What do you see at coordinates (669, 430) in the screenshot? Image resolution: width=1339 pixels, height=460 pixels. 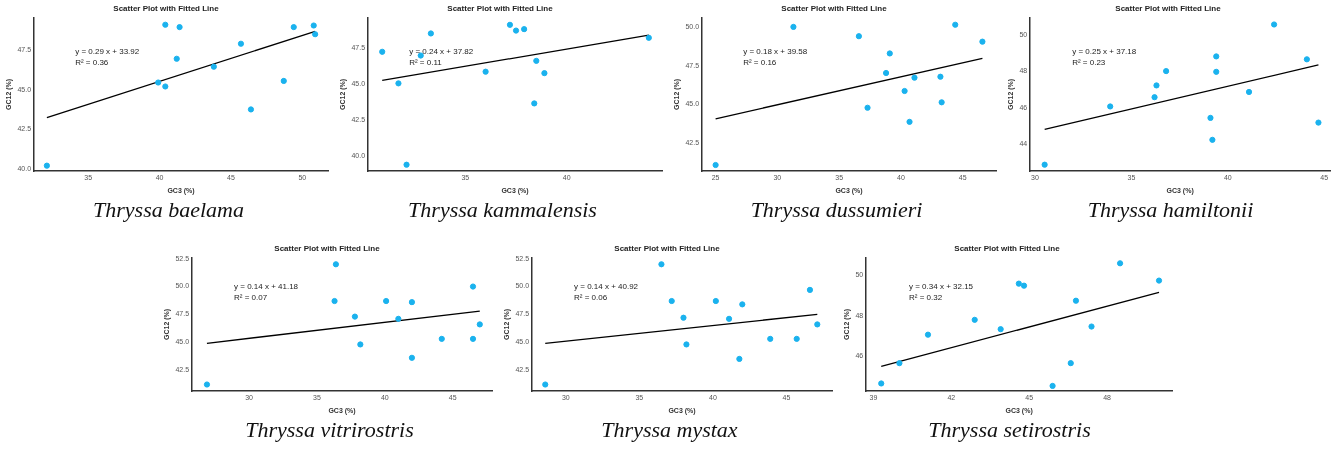 I see `text: Thryssa mystax` at bounding box center [669, 430].